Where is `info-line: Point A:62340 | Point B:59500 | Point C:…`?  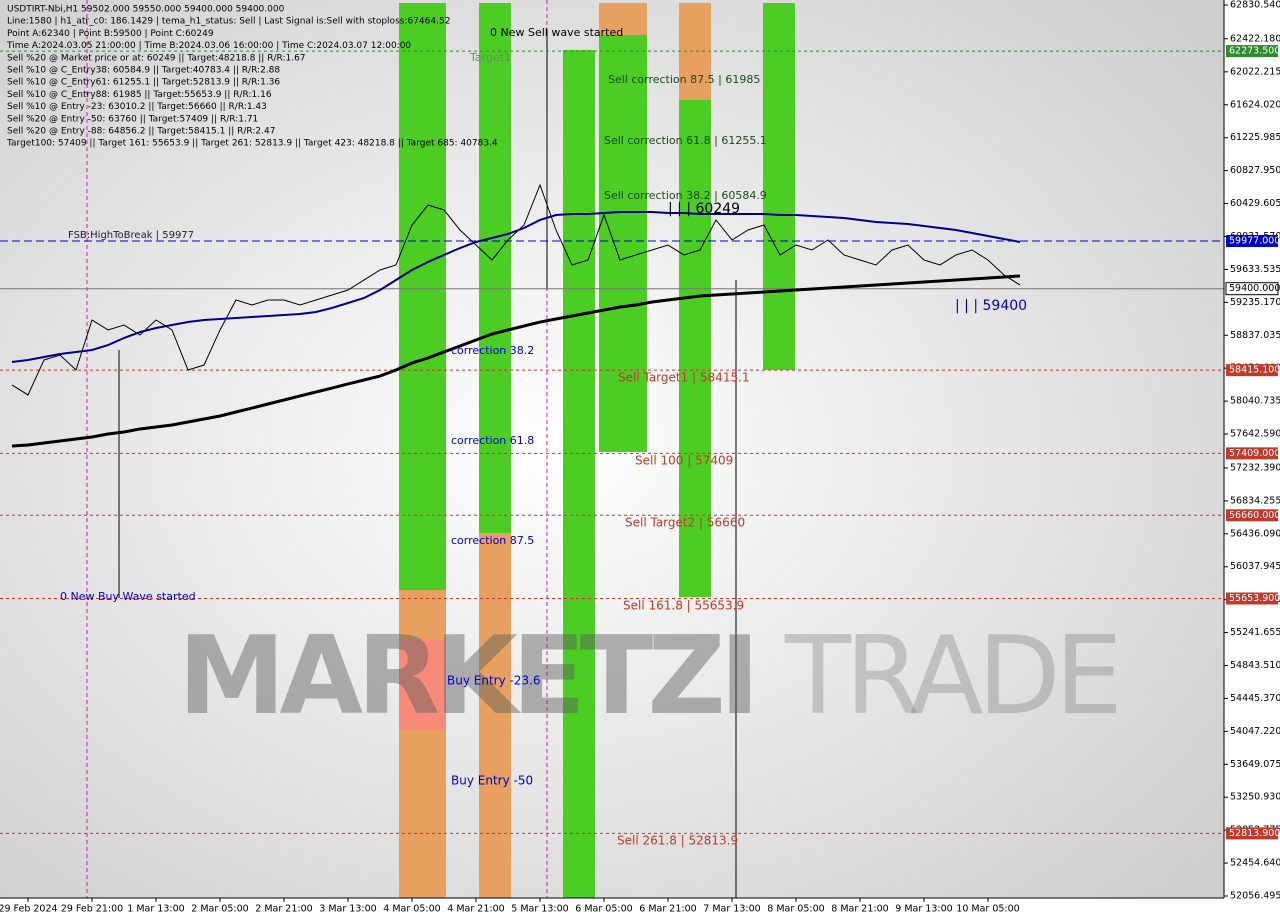 info-line: Point A:62340 | Point B:59500 | Point C:… is located at coordinates (110, 34).